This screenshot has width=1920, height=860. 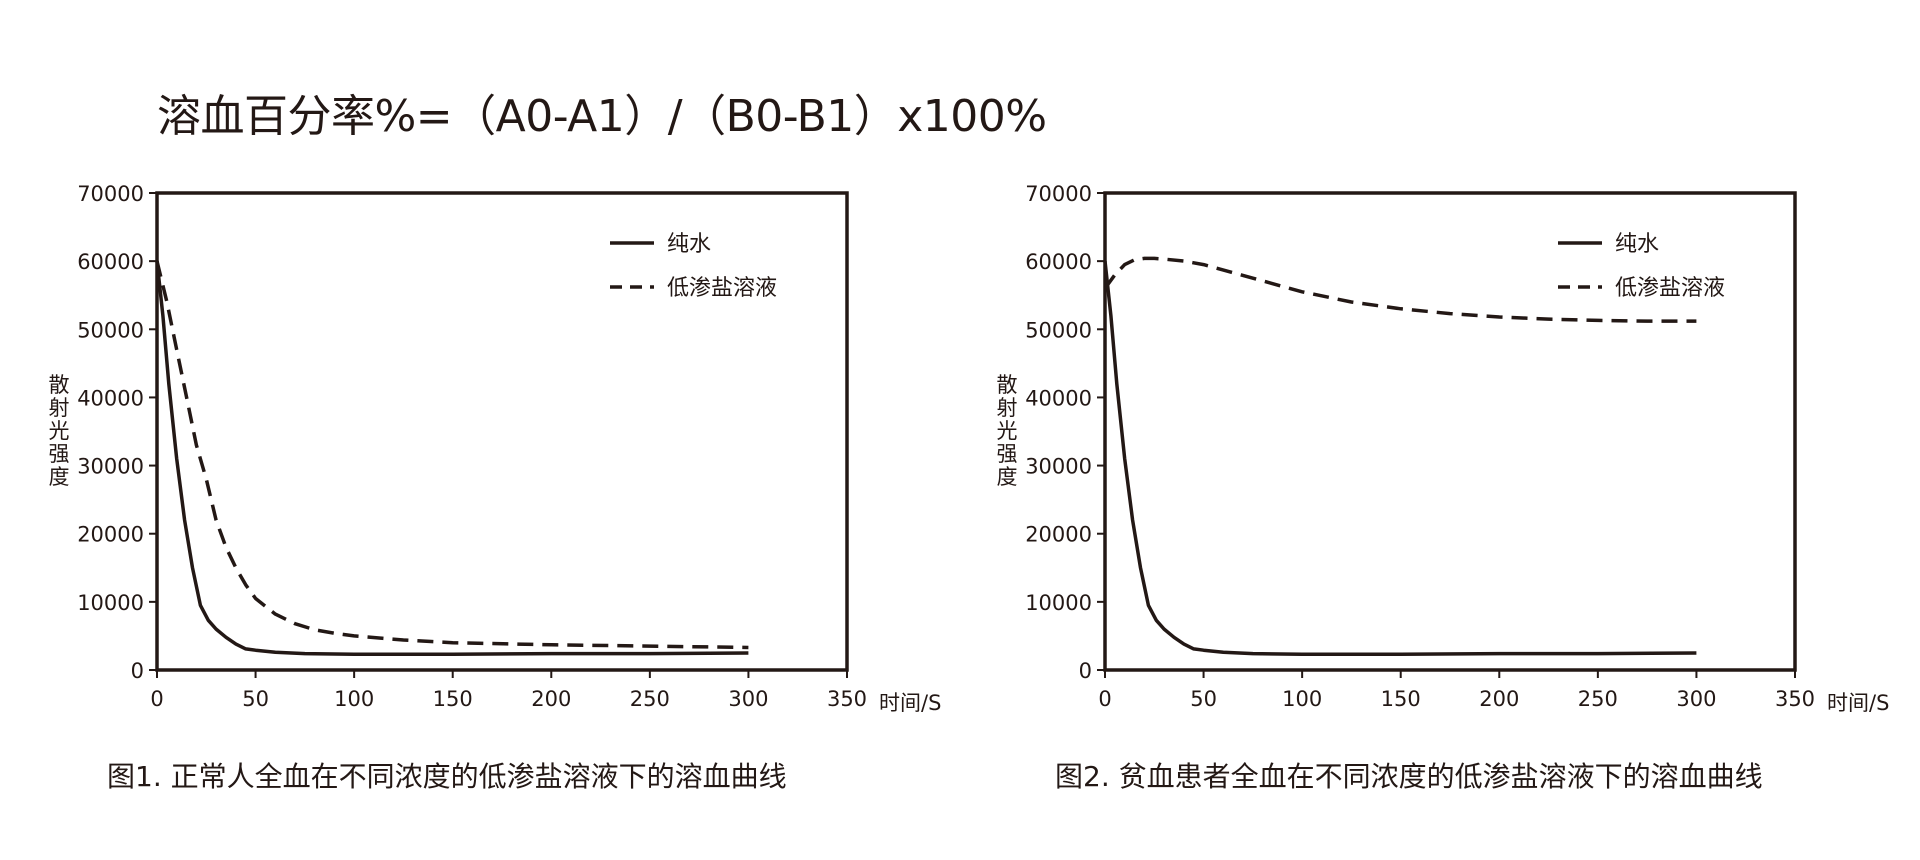 I want to click on chart-2-y-axis-label: 散射光强度, so click(x=1007, y=431).